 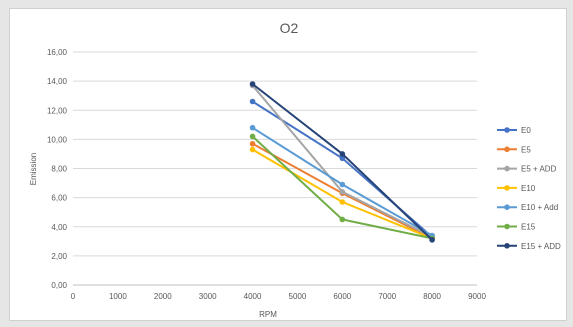 I want to click on x-tick-label: 1000, so click(x=118, y=296).